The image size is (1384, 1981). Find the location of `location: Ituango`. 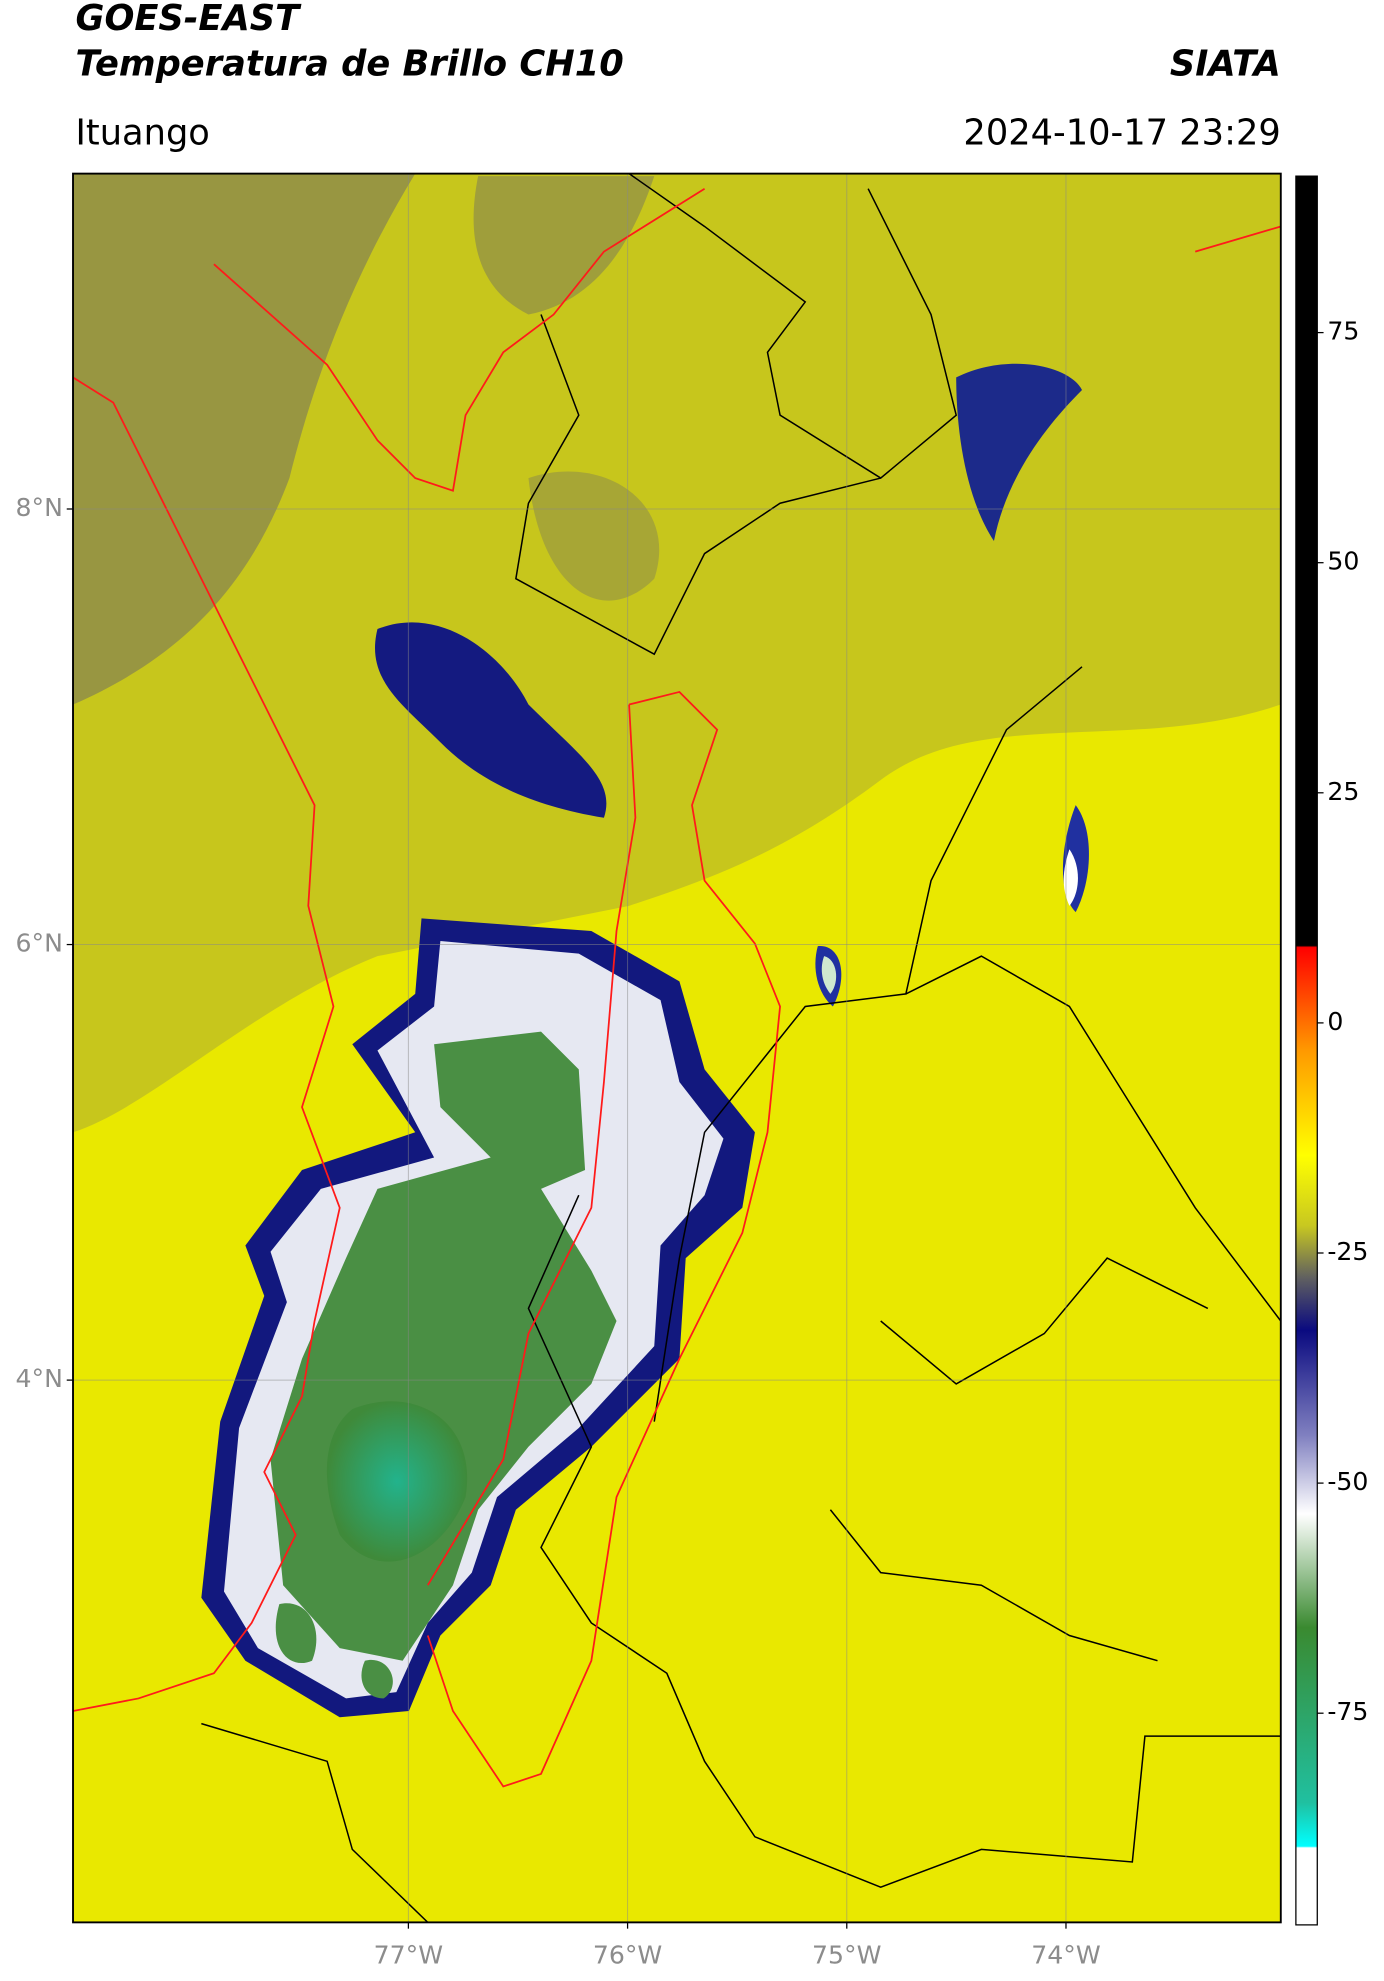

location: Ituango is located at coordinates (143, 133).